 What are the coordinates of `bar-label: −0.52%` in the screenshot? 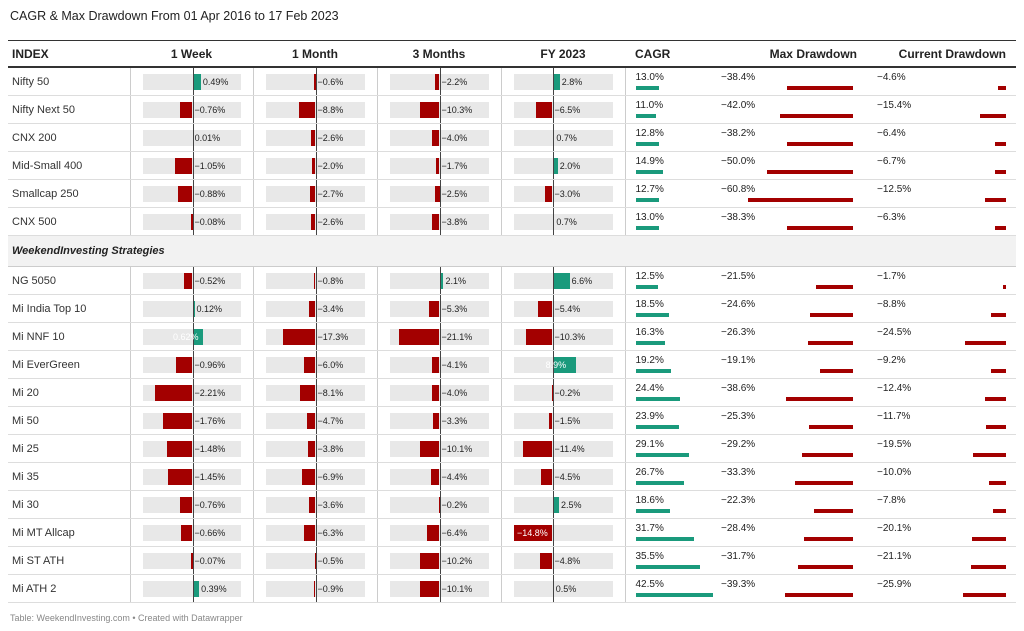 It's located at (210, 281).